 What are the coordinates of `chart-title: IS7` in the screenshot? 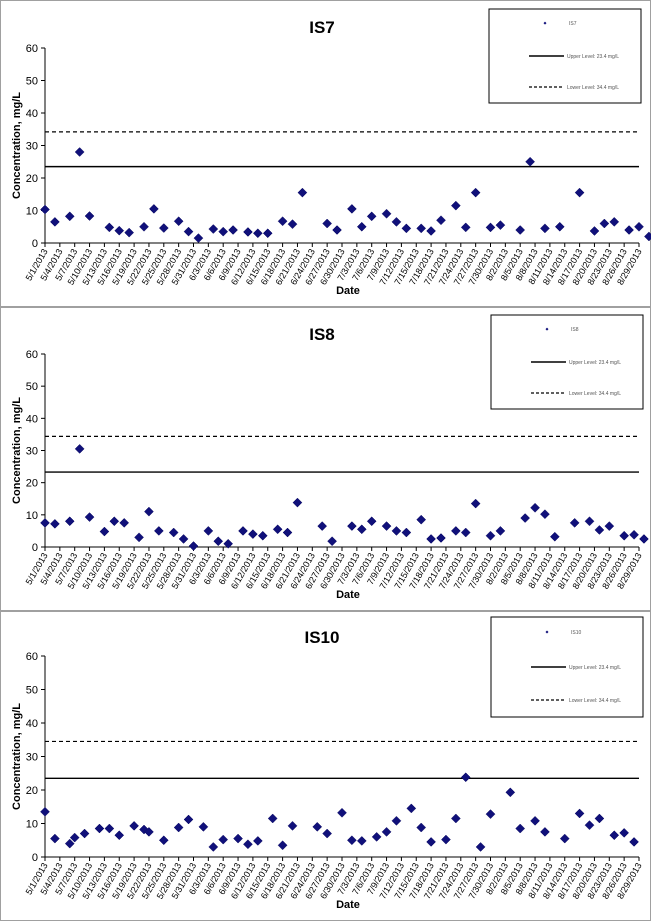 It's located at (322, 27).